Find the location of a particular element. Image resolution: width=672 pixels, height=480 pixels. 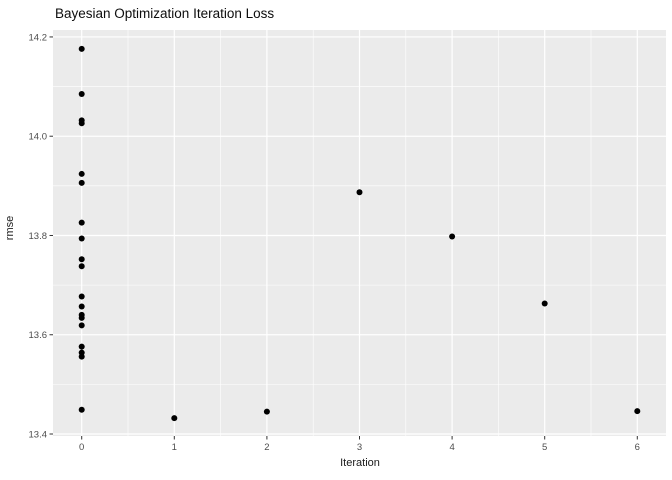

y-tick-label: 13.4 is located at coordinates (38, 434).